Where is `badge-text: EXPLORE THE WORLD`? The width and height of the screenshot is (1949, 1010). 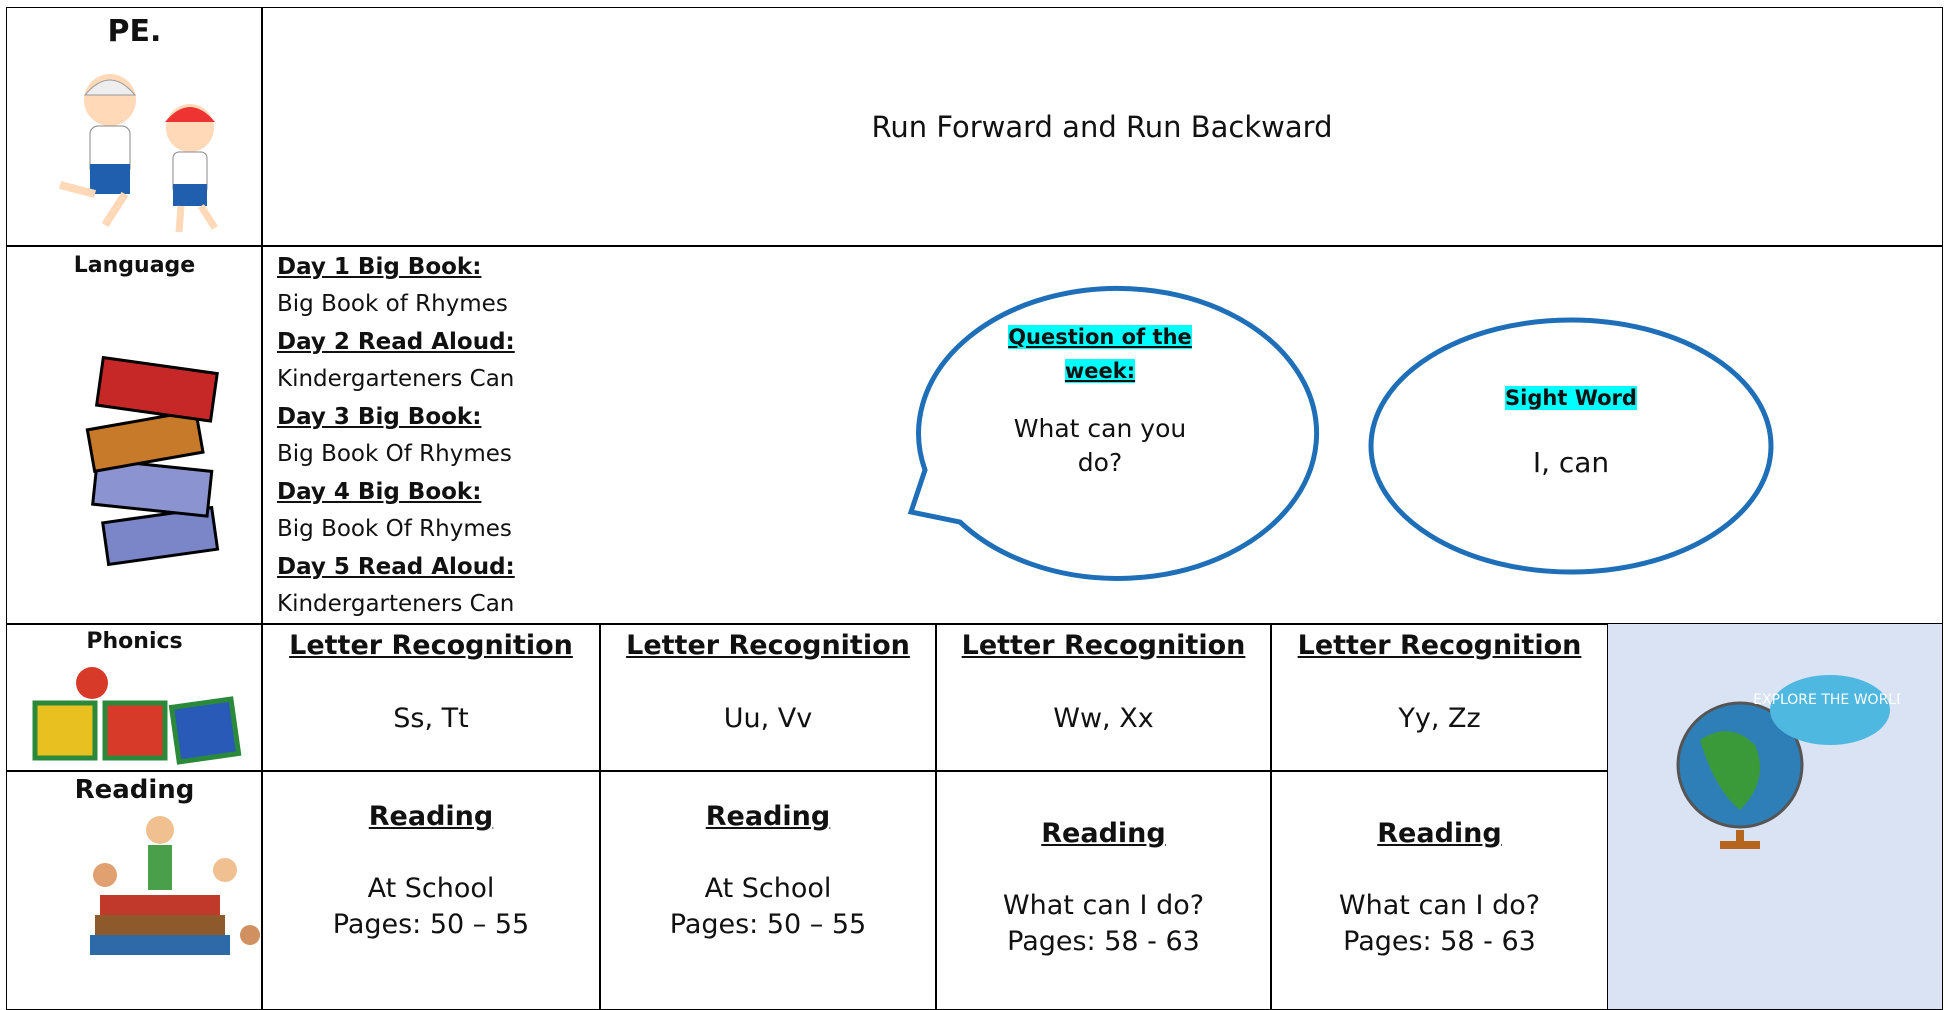 badge-text: EXPLORE THE WORLD is located at coordinates (1826, 700).